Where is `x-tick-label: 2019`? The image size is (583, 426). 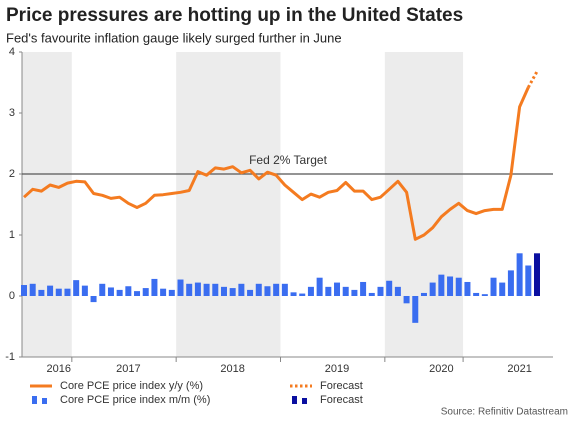 x-tick-label: 2019 is located at coordinates (337, 369).